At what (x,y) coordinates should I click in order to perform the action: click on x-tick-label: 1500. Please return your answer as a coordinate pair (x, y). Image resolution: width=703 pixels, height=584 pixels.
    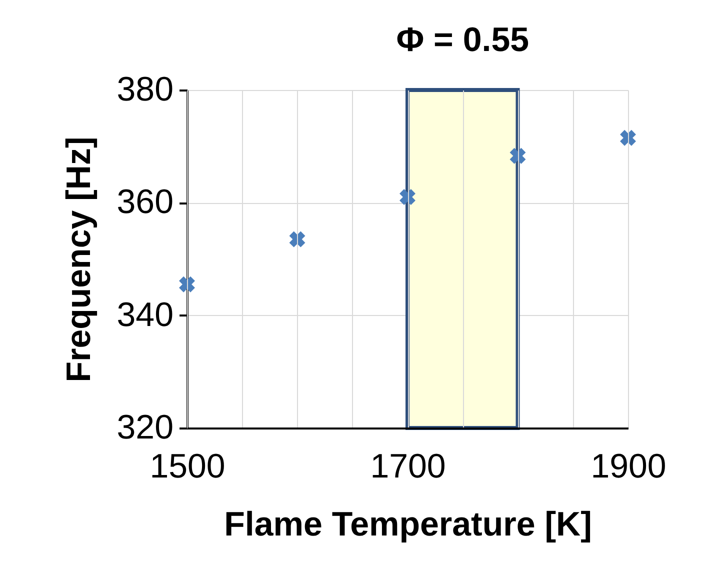
    Looking at the image, I should click on (188, 467).